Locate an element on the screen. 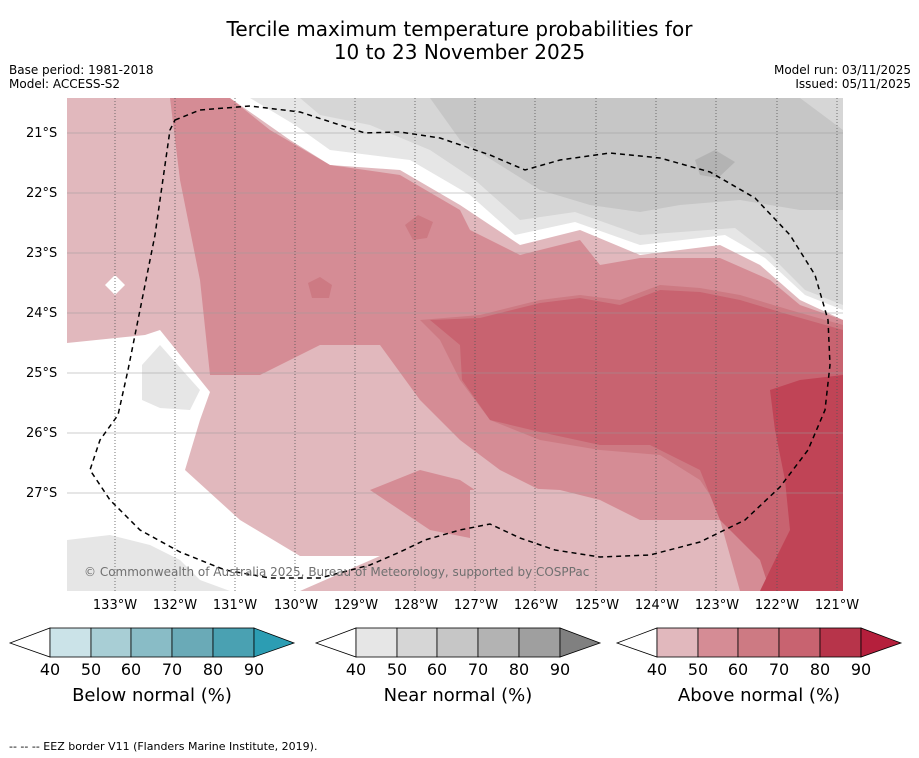  colorbar-above-normal is located at coordinates (759, 642).